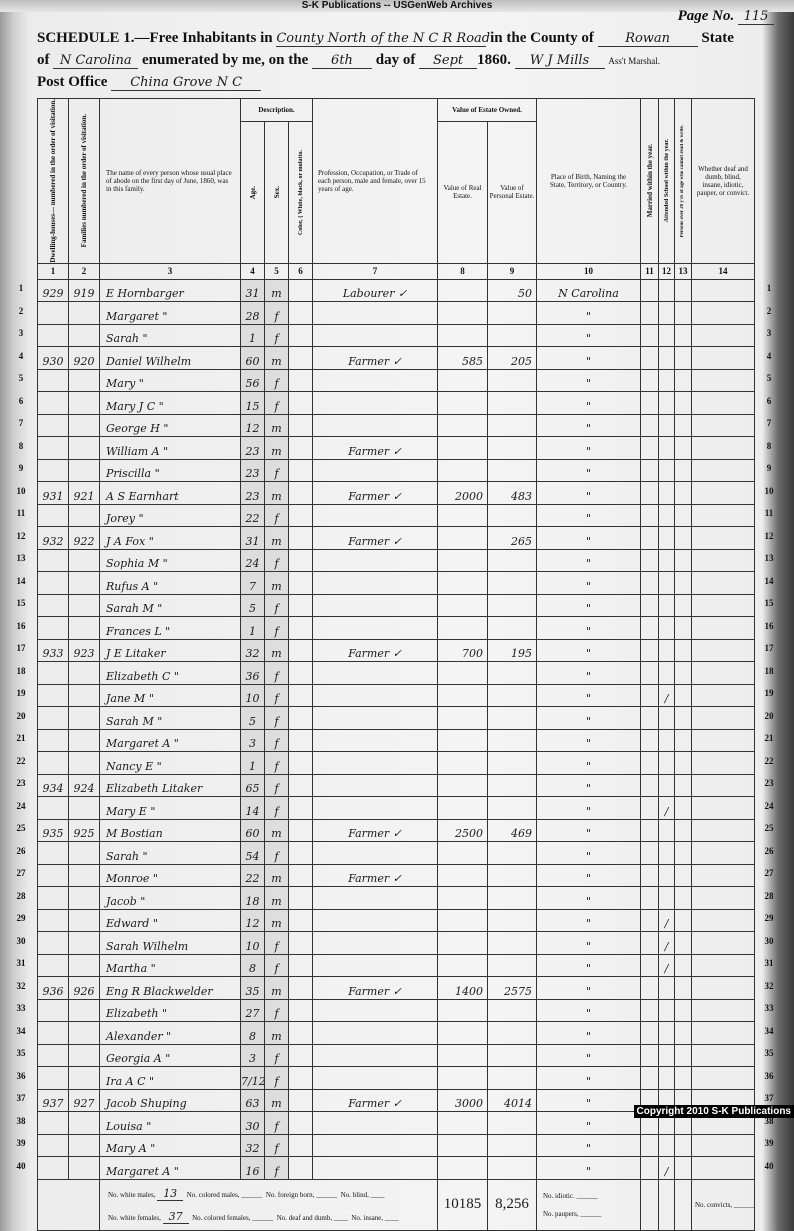 Image resolution: width=794 pixels, height=1231 pixels. Describe the element at coordinates (395, 60) in the screenshot. I see `day-label: day of` at that location.